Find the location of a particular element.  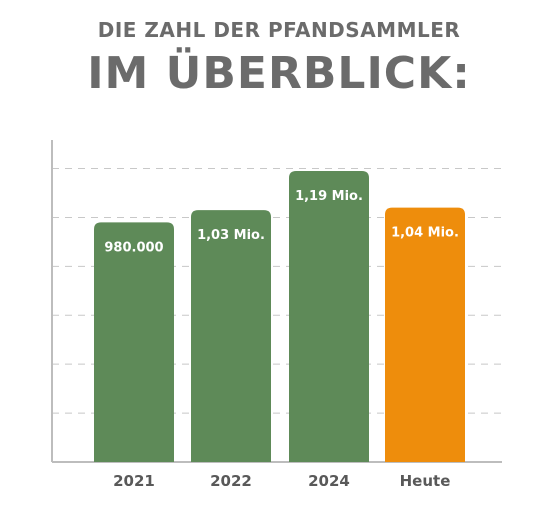

x-tick-label: 2022 is located at coordinates (231, 481).